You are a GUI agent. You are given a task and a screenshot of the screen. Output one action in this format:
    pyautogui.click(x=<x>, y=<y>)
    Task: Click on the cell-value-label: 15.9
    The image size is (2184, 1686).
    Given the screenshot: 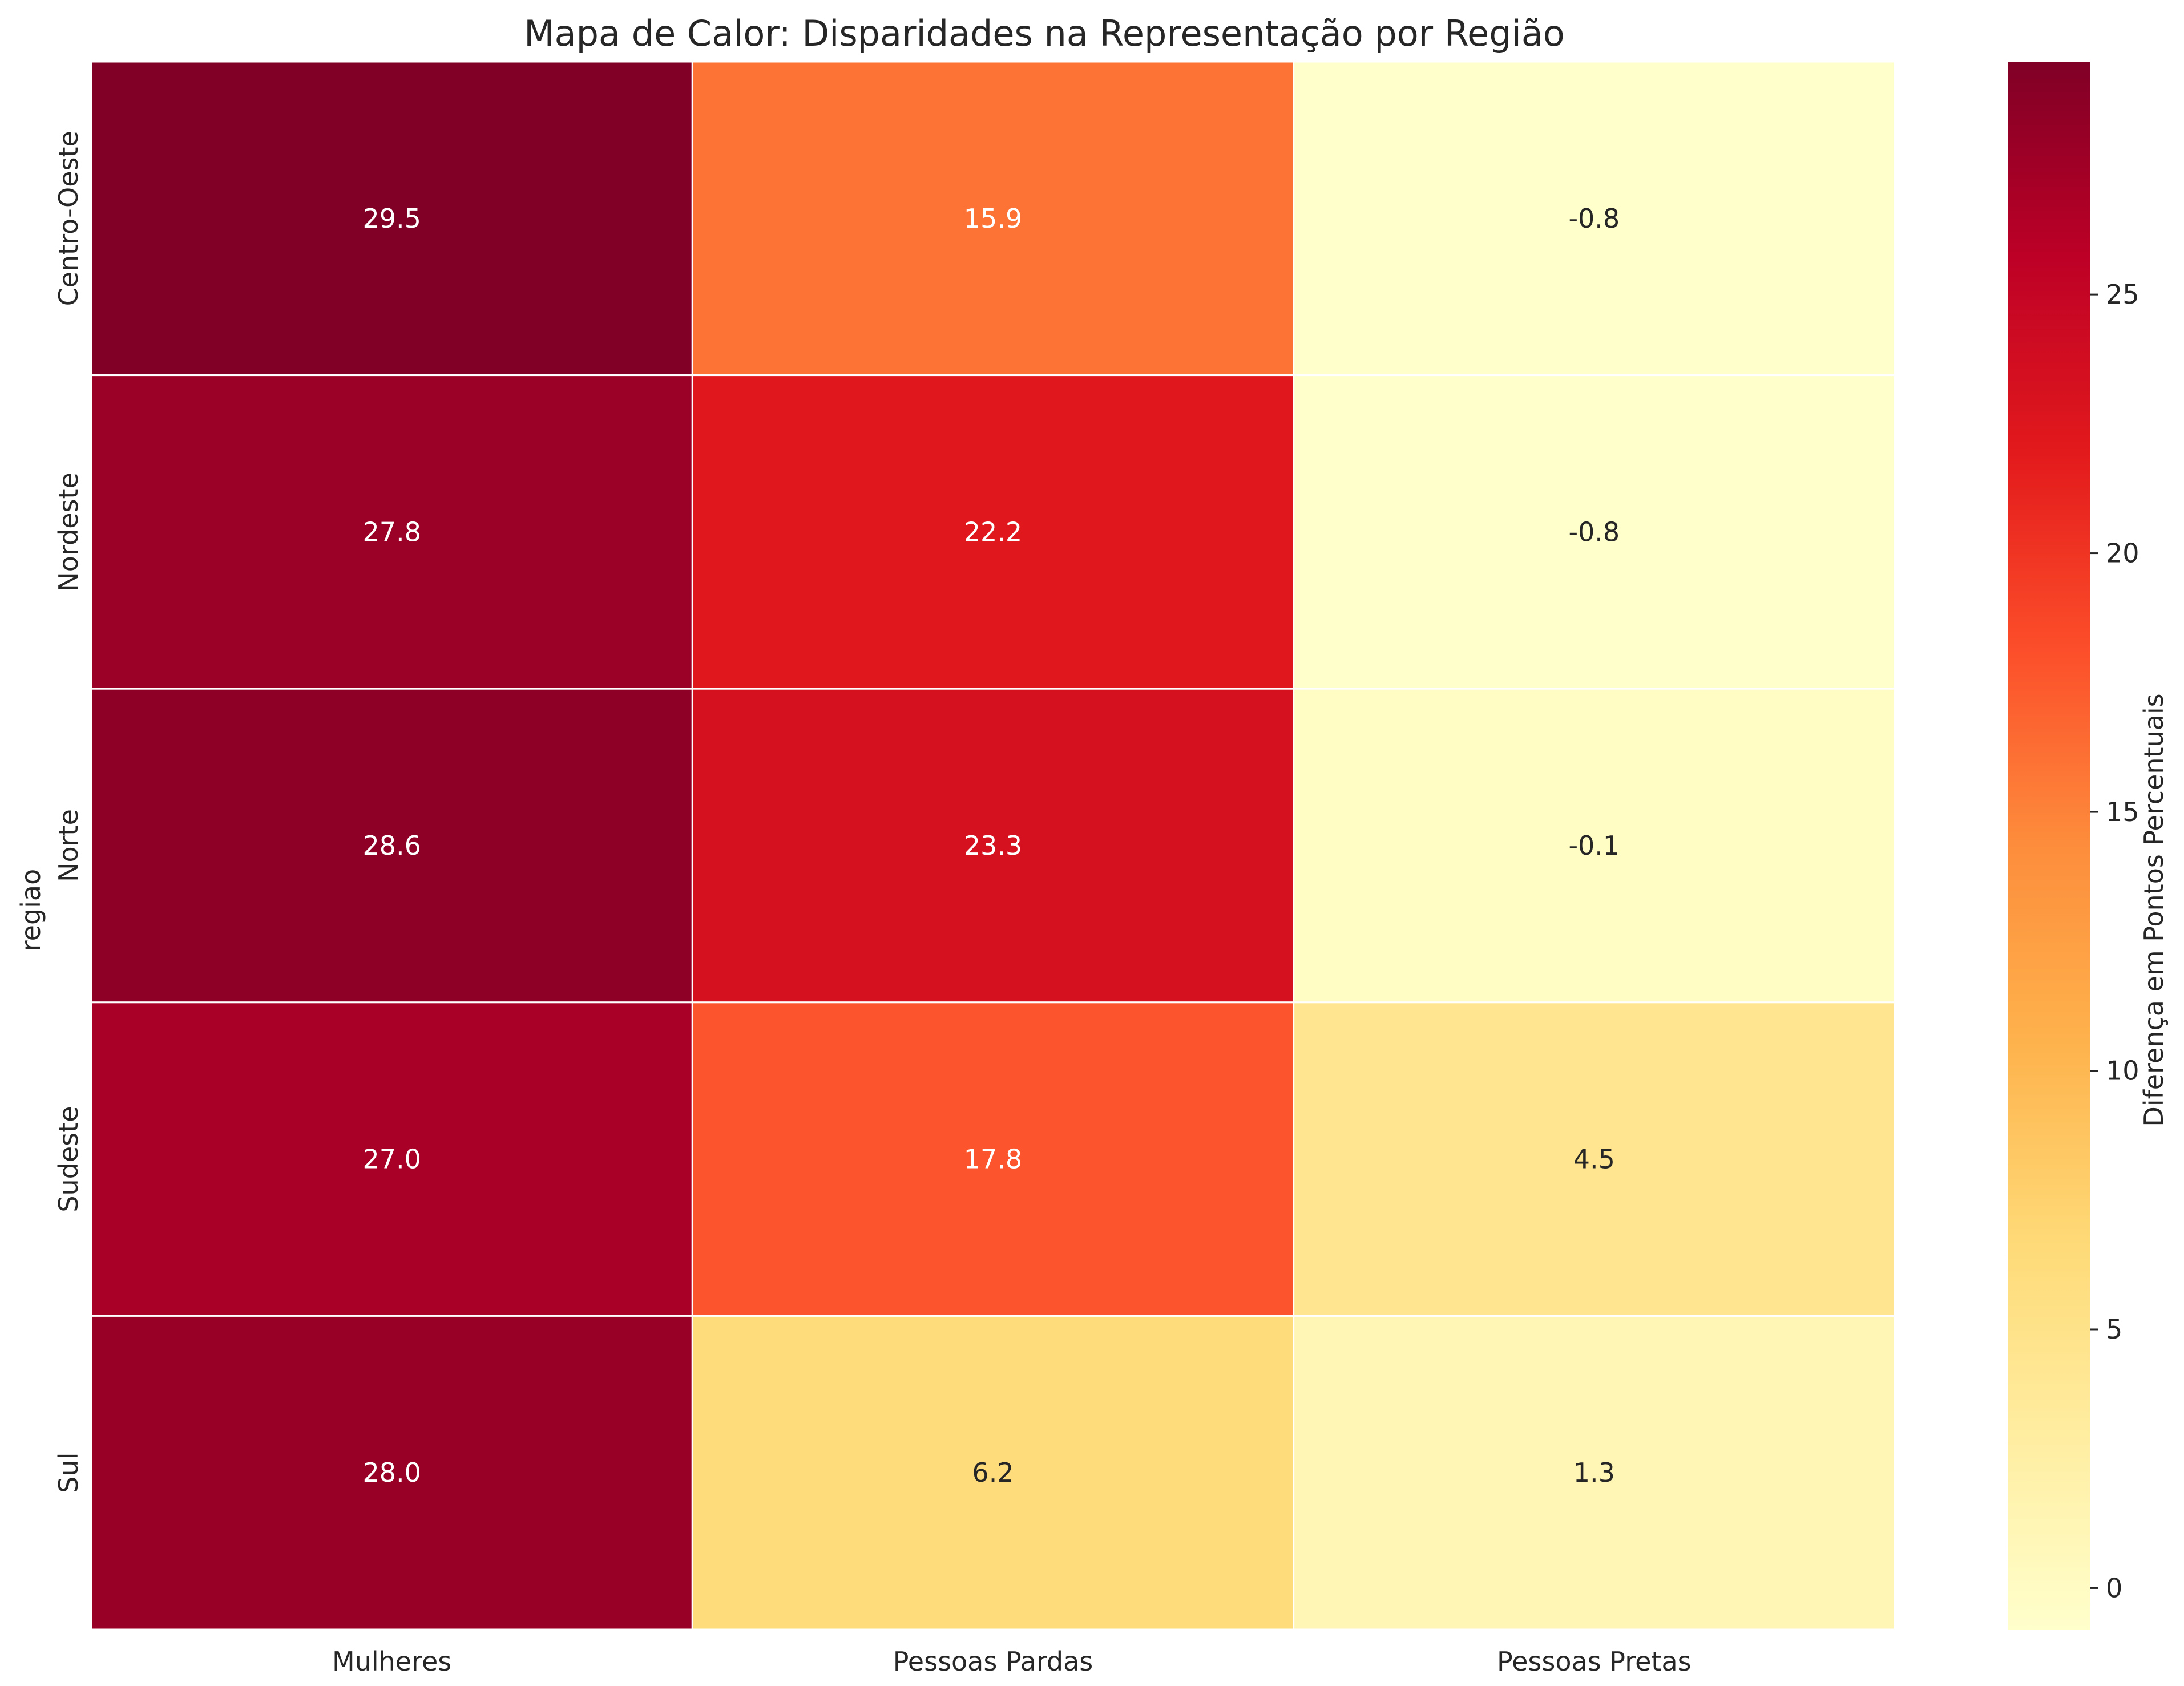 What is the action you would take?
    pyautogui.click(x=993, y=218)
    